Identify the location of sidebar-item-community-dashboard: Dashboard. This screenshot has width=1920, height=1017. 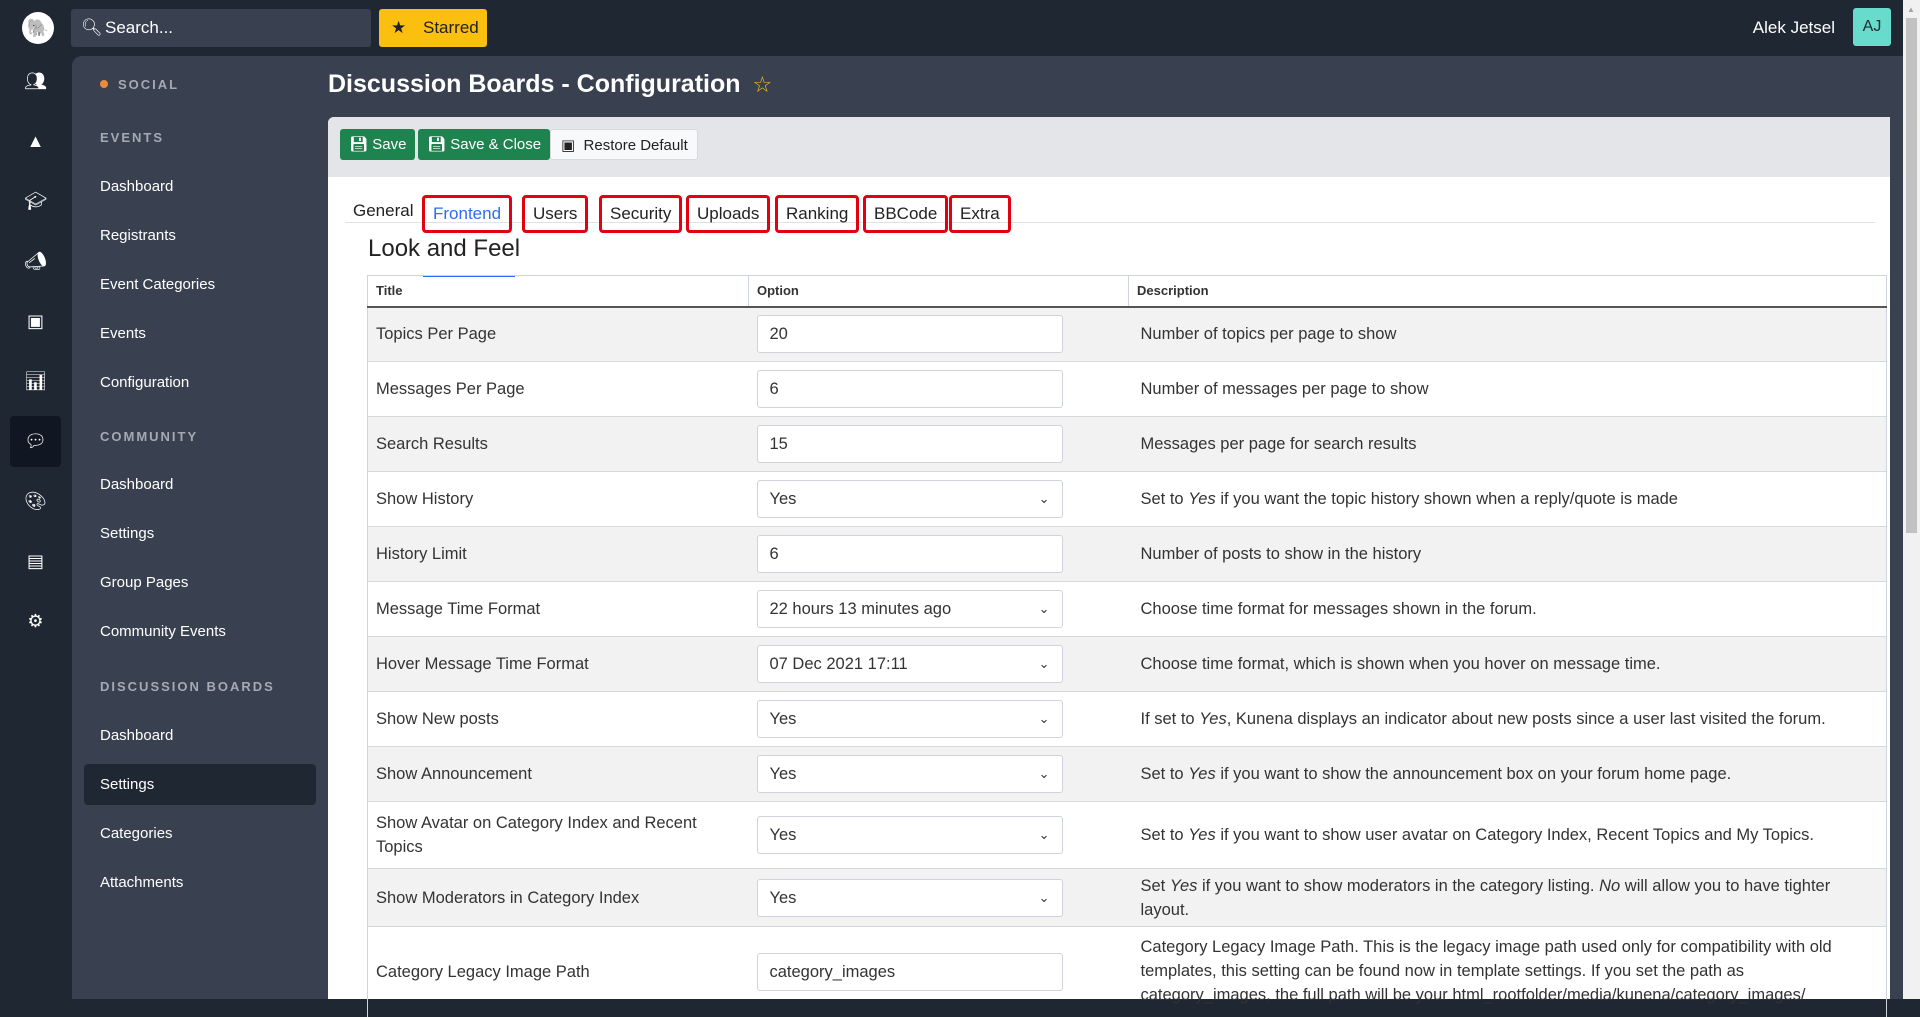
(137, 484).